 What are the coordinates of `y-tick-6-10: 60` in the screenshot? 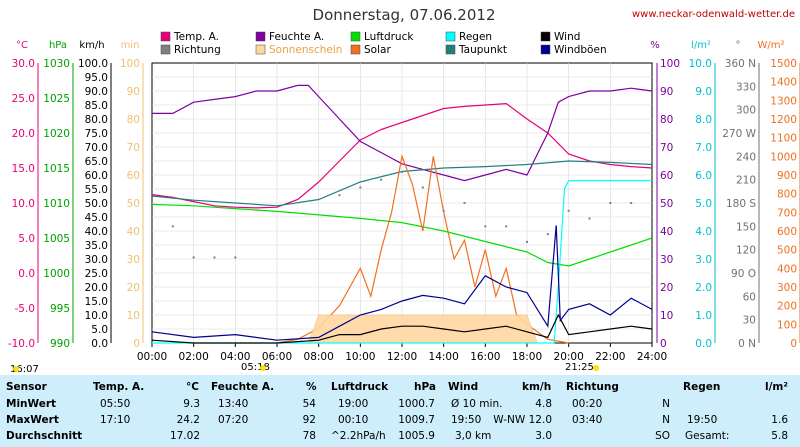 It's located at (749, 297).